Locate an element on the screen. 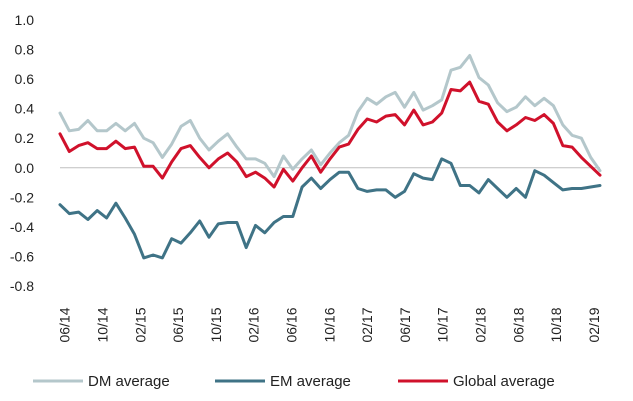 The width and height of the screenshot is (633, 401). x-tick-label: 10/16 is located at coordinates (329, 324).